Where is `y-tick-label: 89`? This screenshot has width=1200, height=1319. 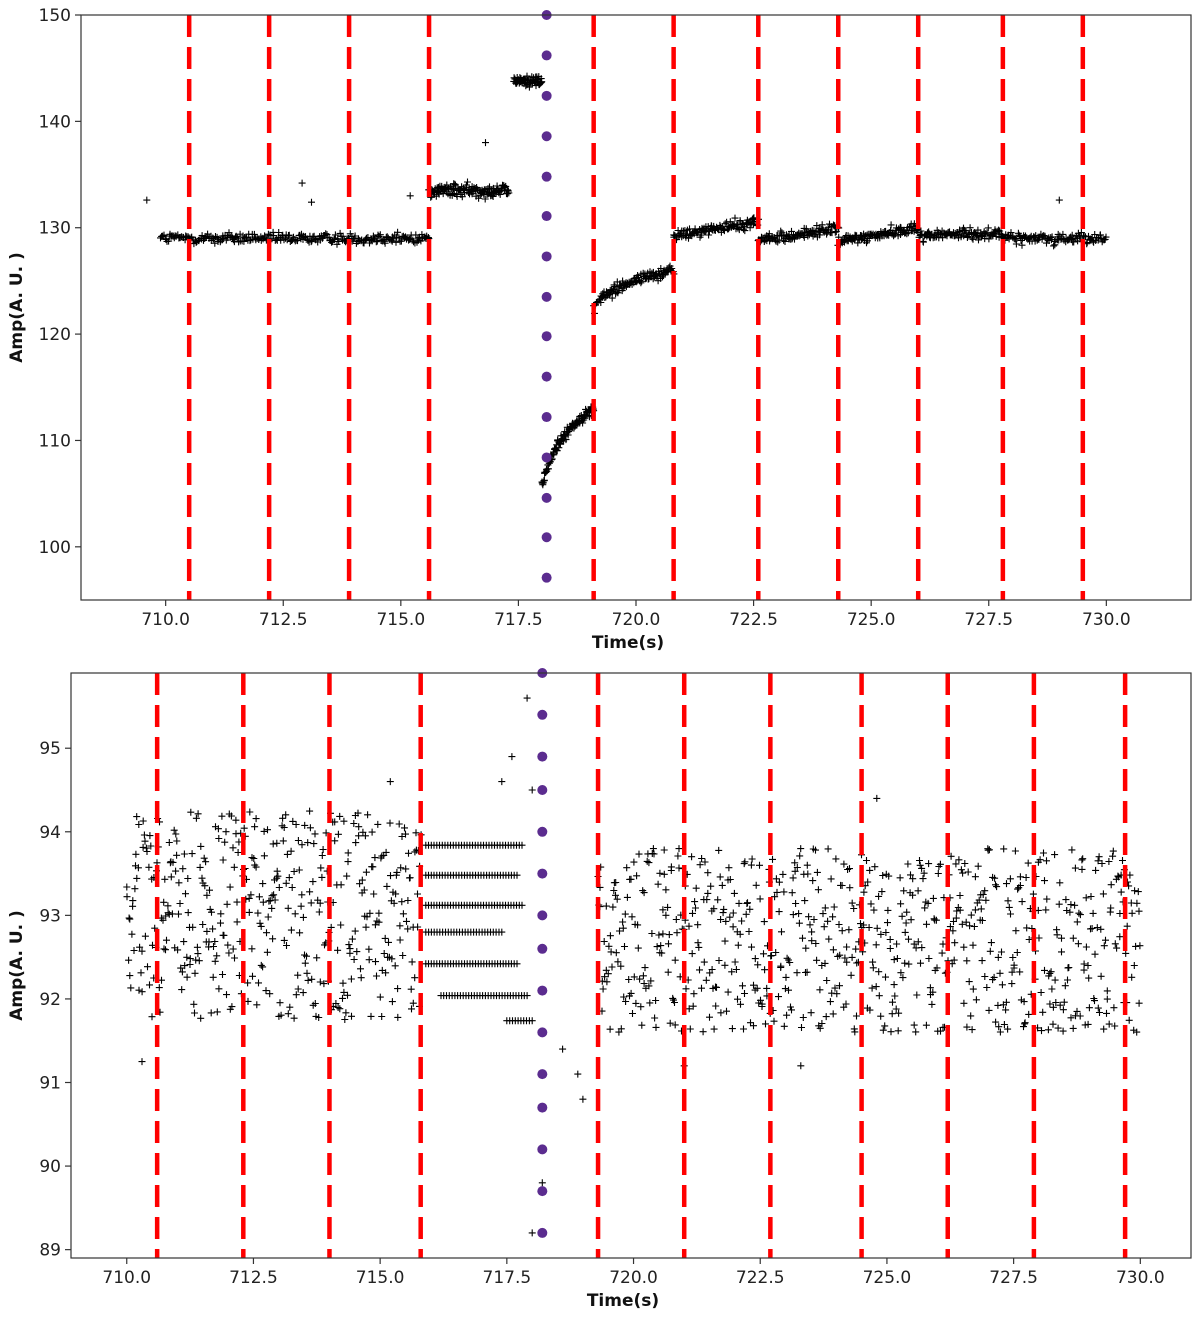 y-tick-label: 89 is located at coordinates (50, 1251).